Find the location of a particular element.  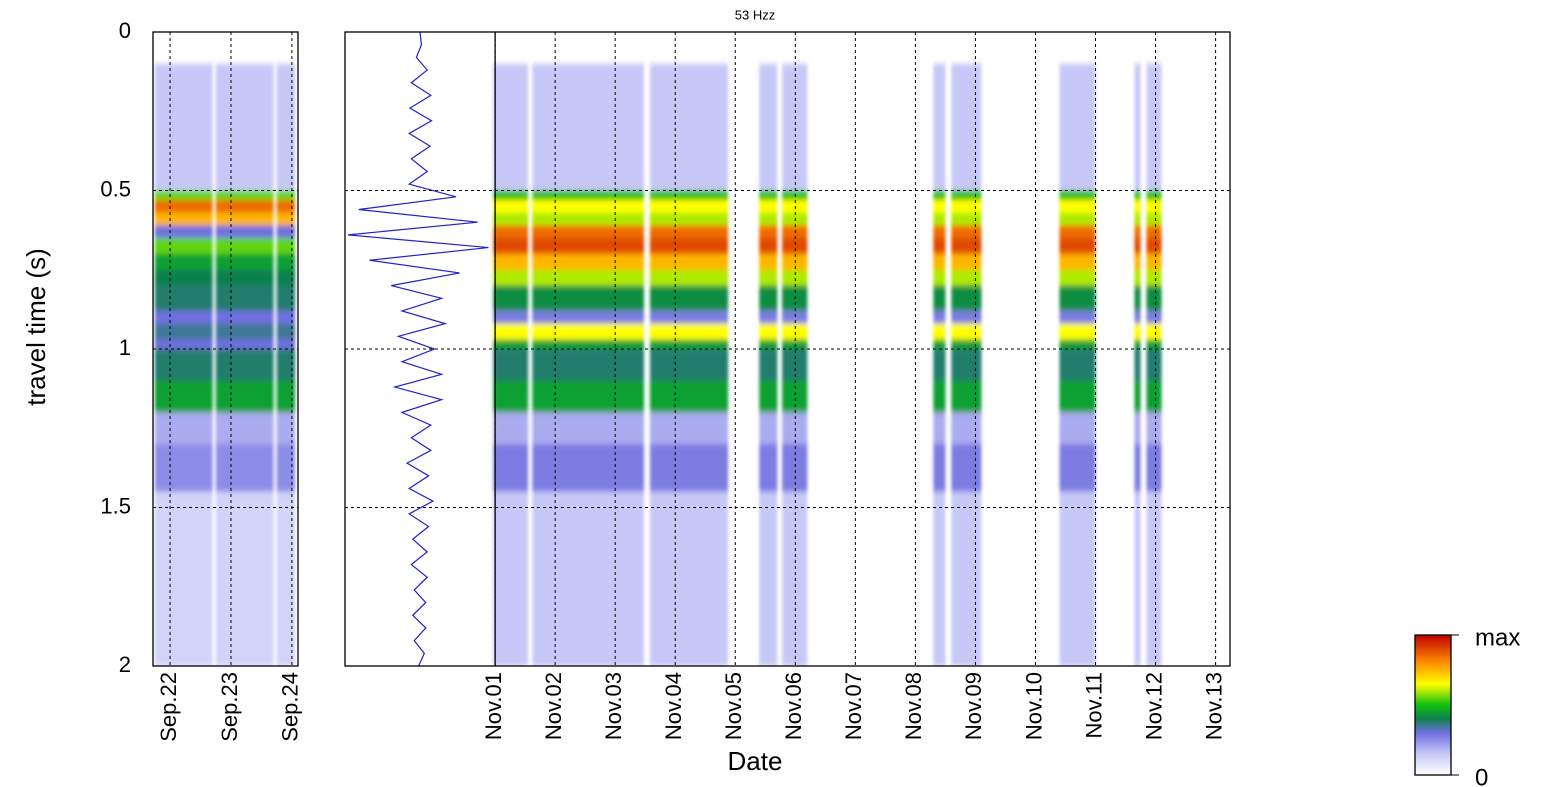

trace is located at coordinates (418, 349).